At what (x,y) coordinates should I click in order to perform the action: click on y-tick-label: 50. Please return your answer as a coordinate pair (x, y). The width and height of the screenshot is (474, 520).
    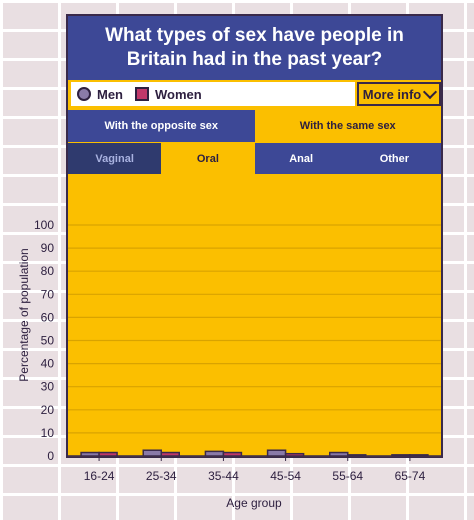
    Looking at the image, I should click on (48, 341).